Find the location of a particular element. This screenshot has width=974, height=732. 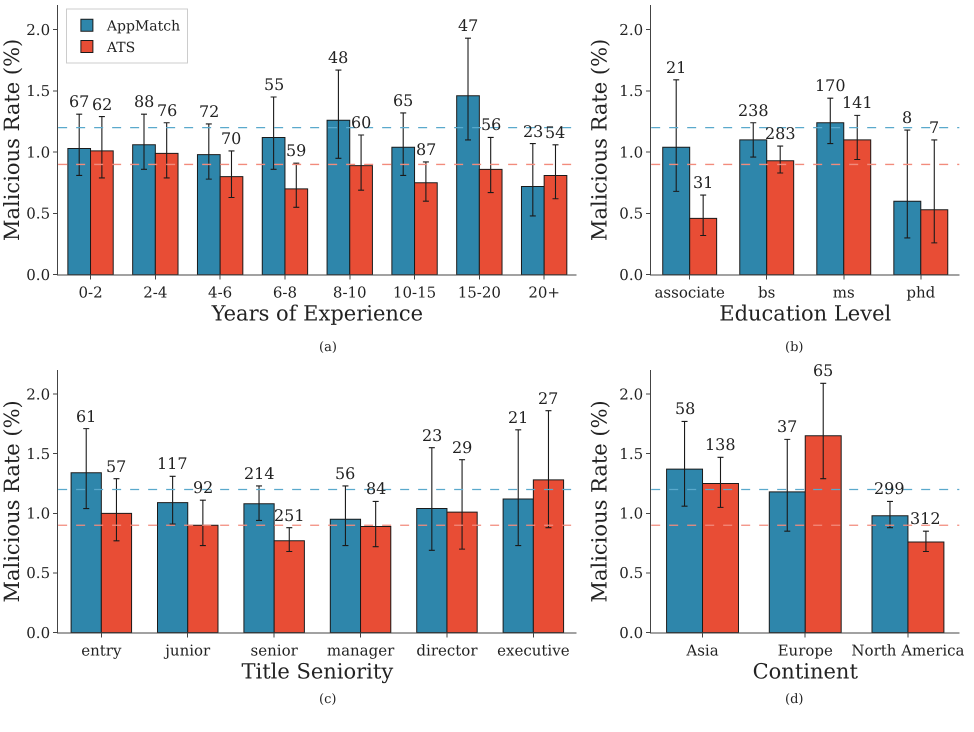

annotation: 138 is located at coordinates (720, 444).